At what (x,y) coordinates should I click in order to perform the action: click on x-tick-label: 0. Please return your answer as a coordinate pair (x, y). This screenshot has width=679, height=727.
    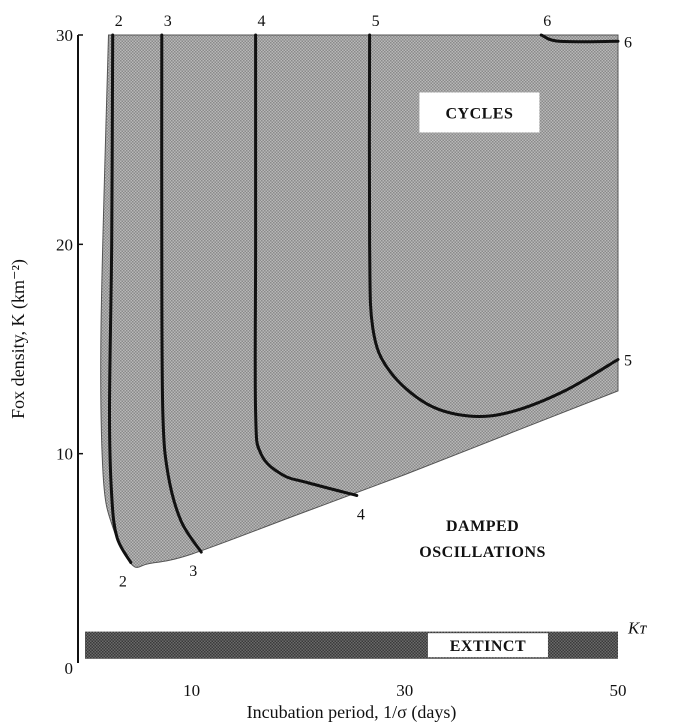
    Looking at the image, I should click on (69, 668).